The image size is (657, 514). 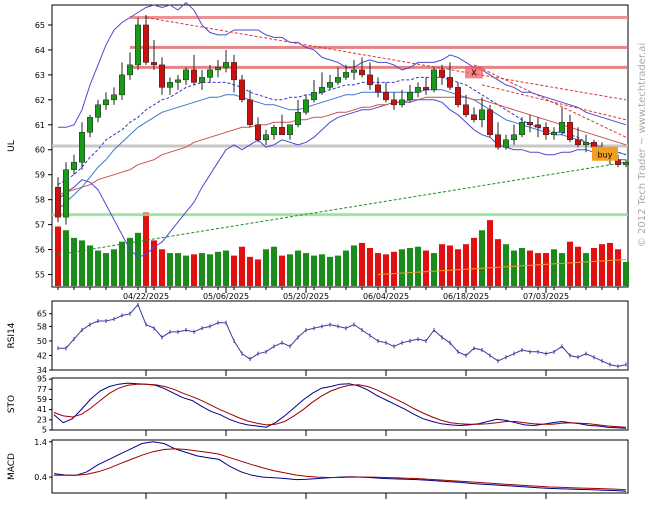 What do you see at coordinates (12, 335) in the screenshot?
I see `rsi-axis-label: RSI14` at bounding box center [12, 335].